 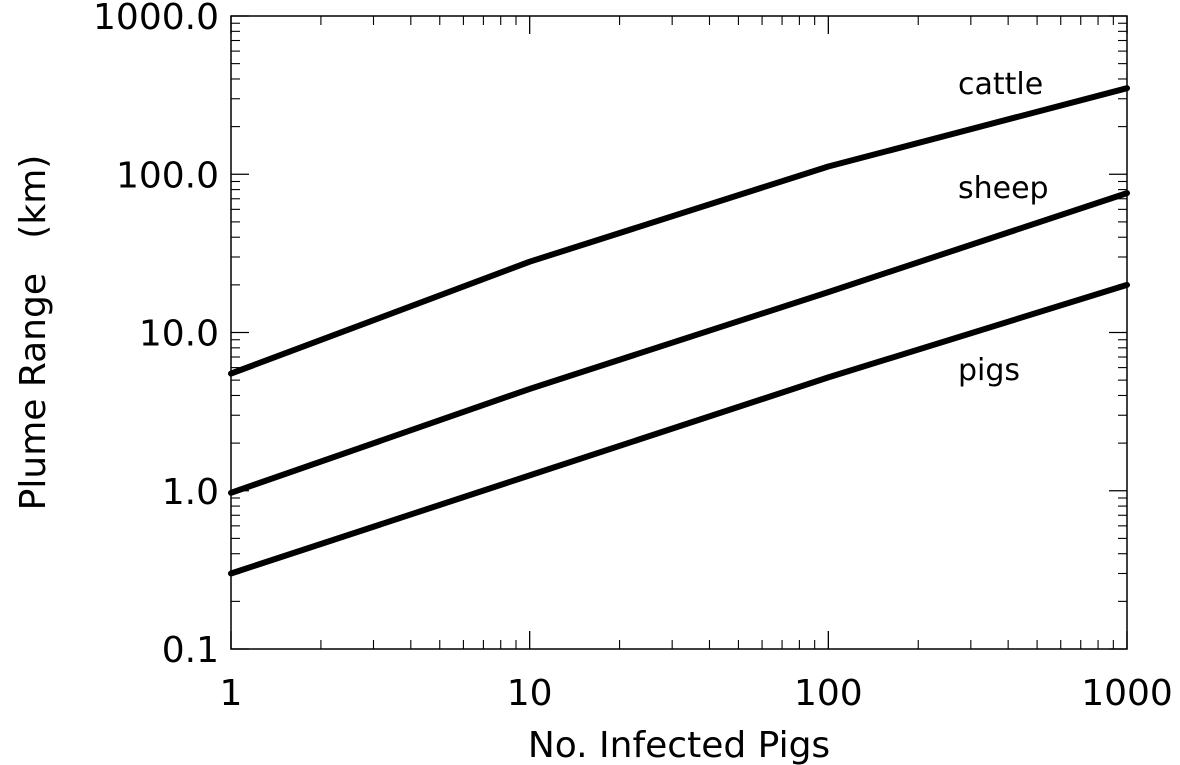 I want to click on series-labels: cattle sheep pigs, so click(x=1003, y=227).